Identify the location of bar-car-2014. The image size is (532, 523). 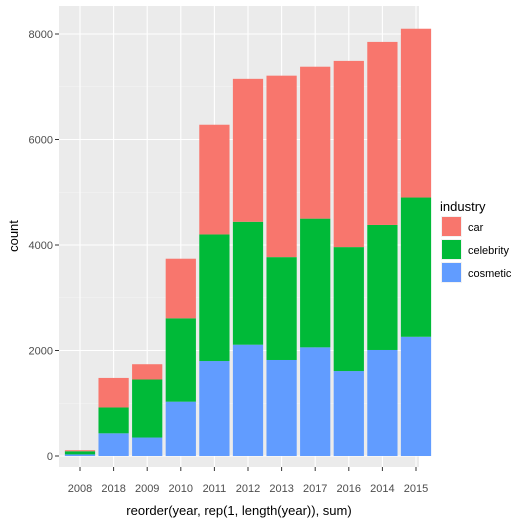
(382, 133).